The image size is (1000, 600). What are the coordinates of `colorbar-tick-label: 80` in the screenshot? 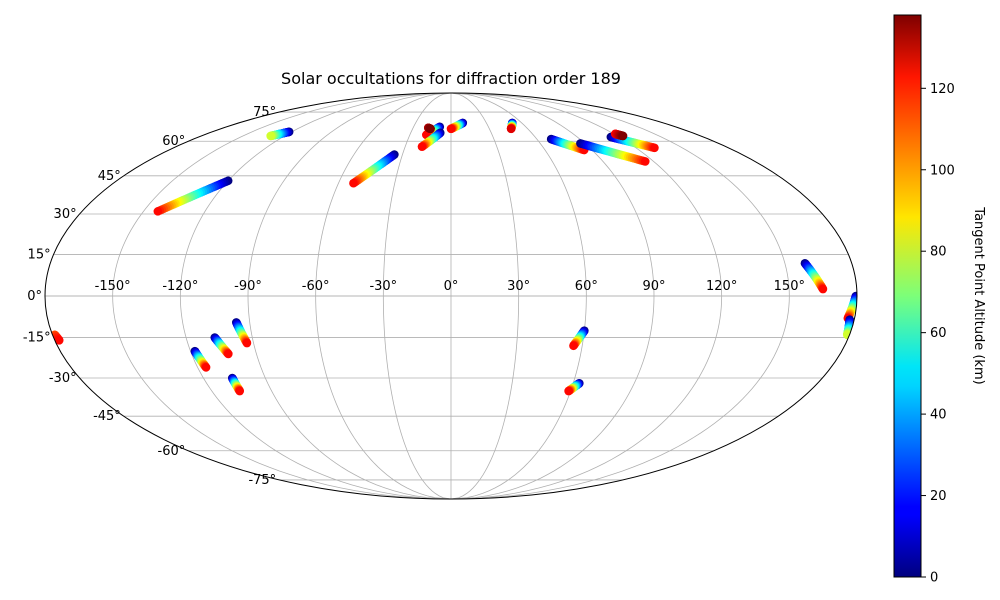 It's located at (938, 252).